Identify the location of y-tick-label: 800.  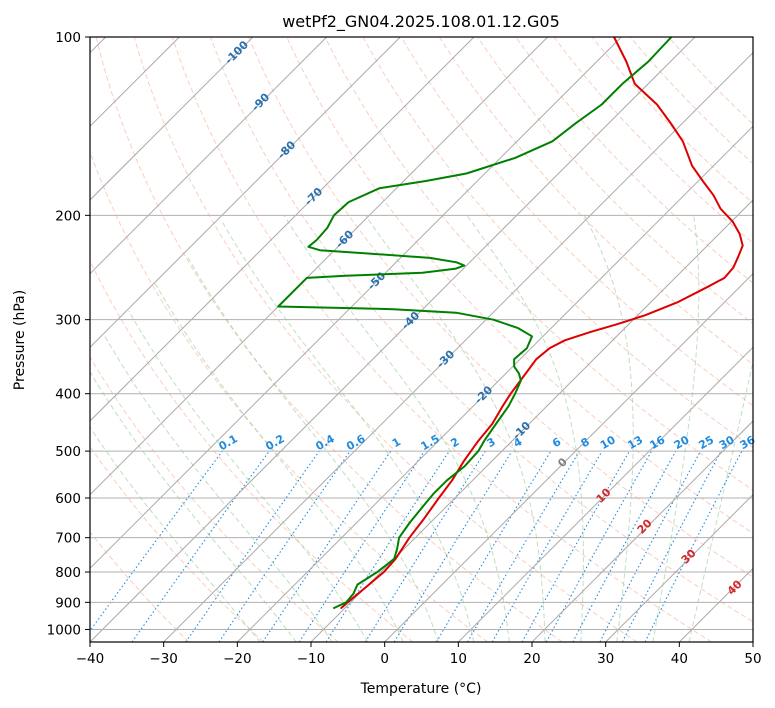
(68, 573).